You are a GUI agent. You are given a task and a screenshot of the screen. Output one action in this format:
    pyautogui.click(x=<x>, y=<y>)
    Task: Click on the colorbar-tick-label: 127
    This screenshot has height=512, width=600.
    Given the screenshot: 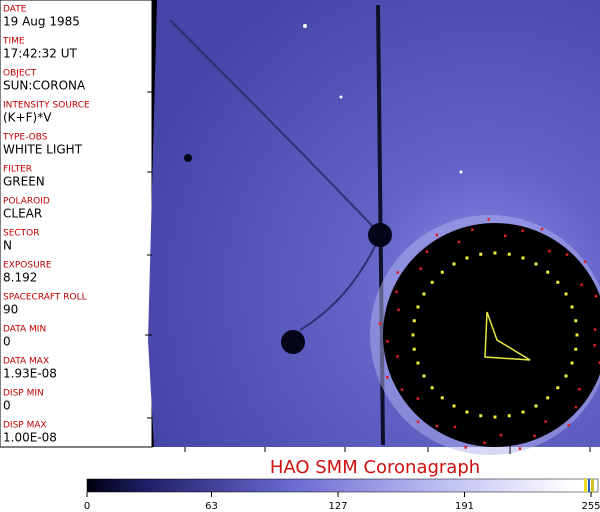 What is the action you would take?
    pyautogui.click(x=337, y=506)
    